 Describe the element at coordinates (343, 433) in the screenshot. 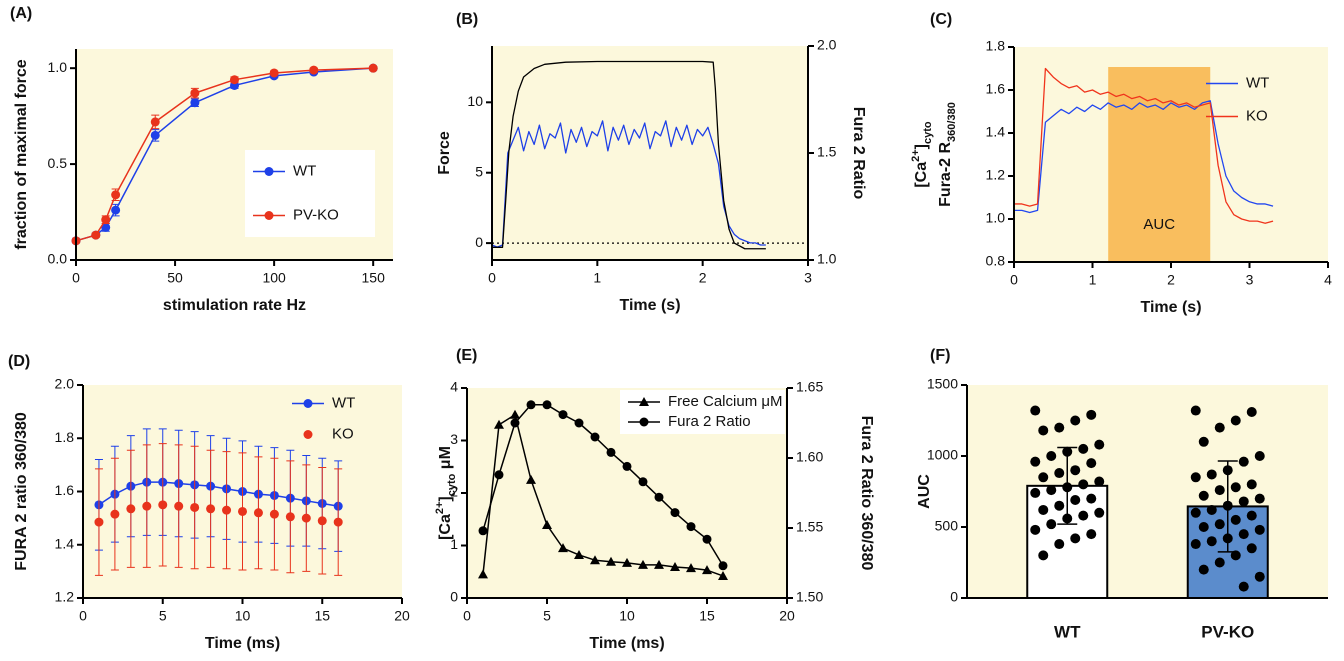

I see `legend-label: KO` at that location.